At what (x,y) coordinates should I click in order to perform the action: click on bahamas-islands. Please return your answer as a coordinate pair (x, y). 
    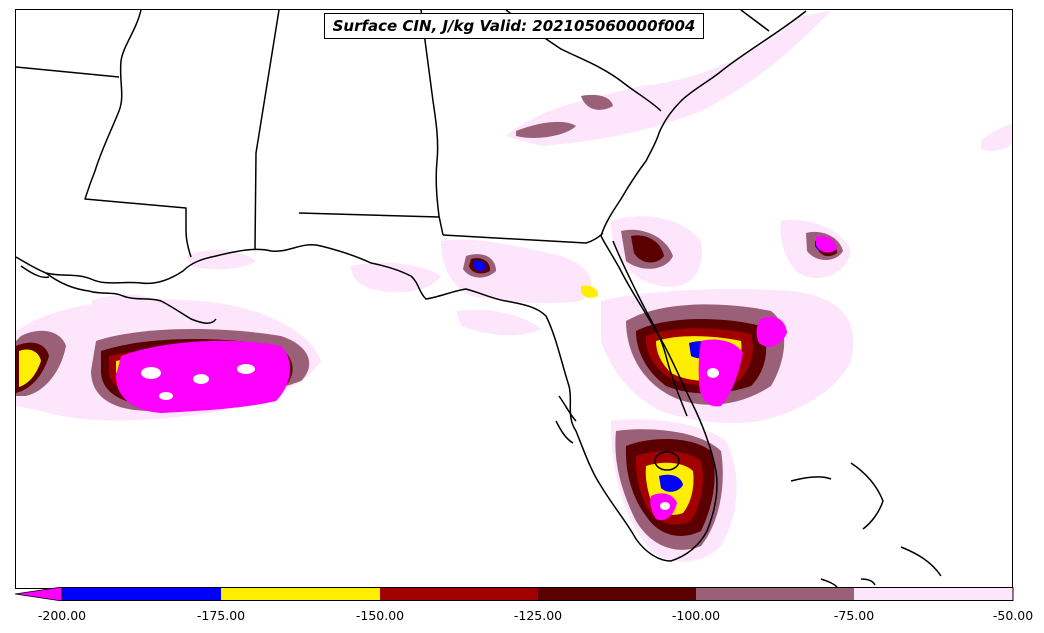
    Looking at the image, I should click on (866, 525).